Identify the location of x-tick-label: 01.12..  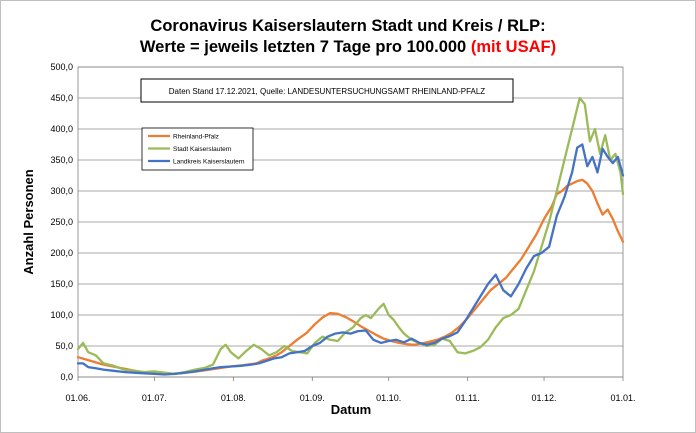
(544, 398).